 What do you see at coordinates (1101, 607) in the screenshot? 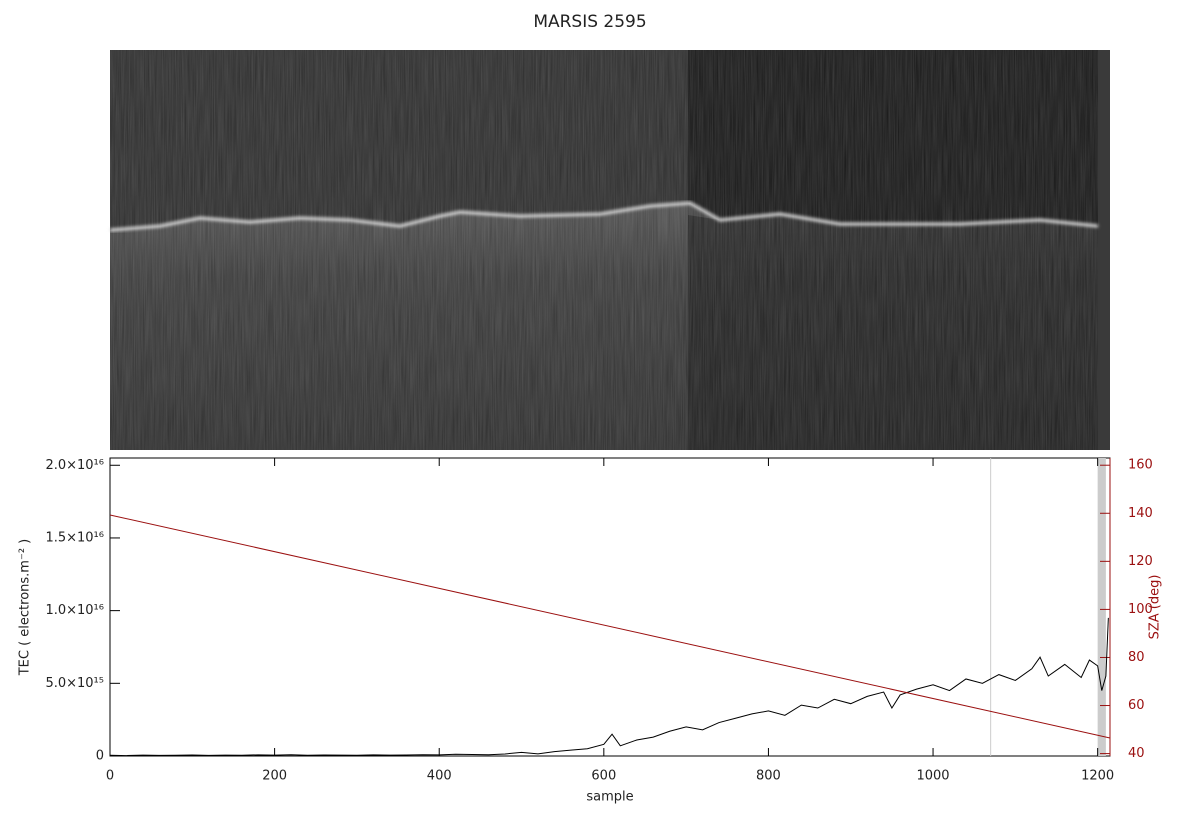
I see `shaded-band` at bounding box center [1101, 607].